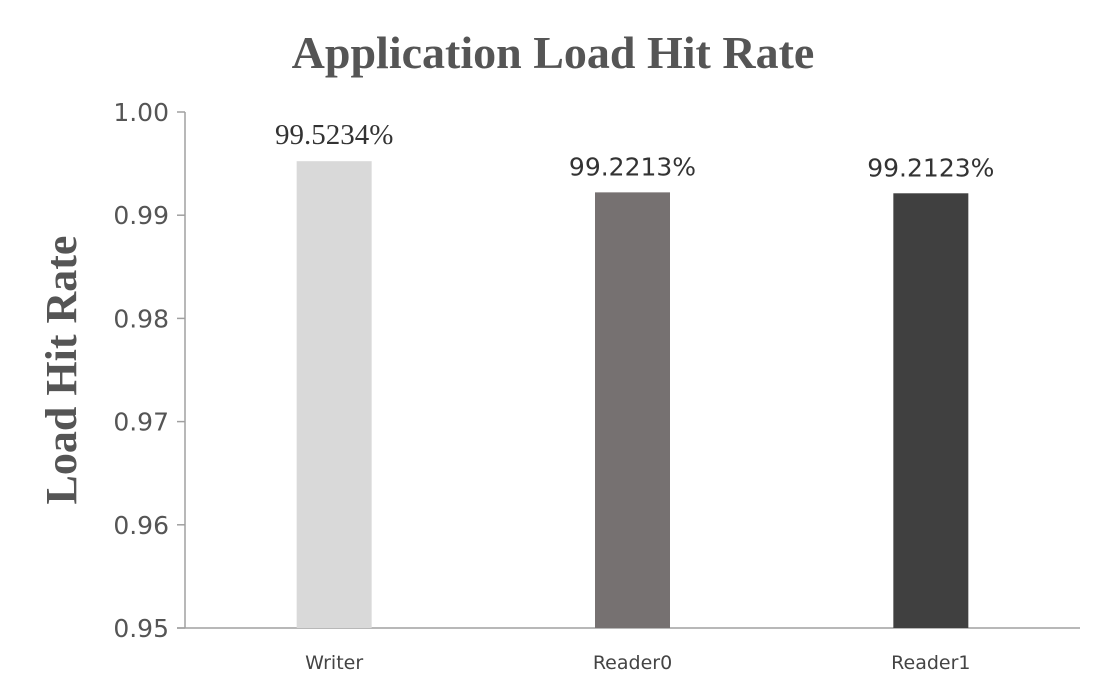 The image size is (1107, 690). Describe the element at coordinates (334, 394) in the screenshot. I see `bar-writer` at that location.